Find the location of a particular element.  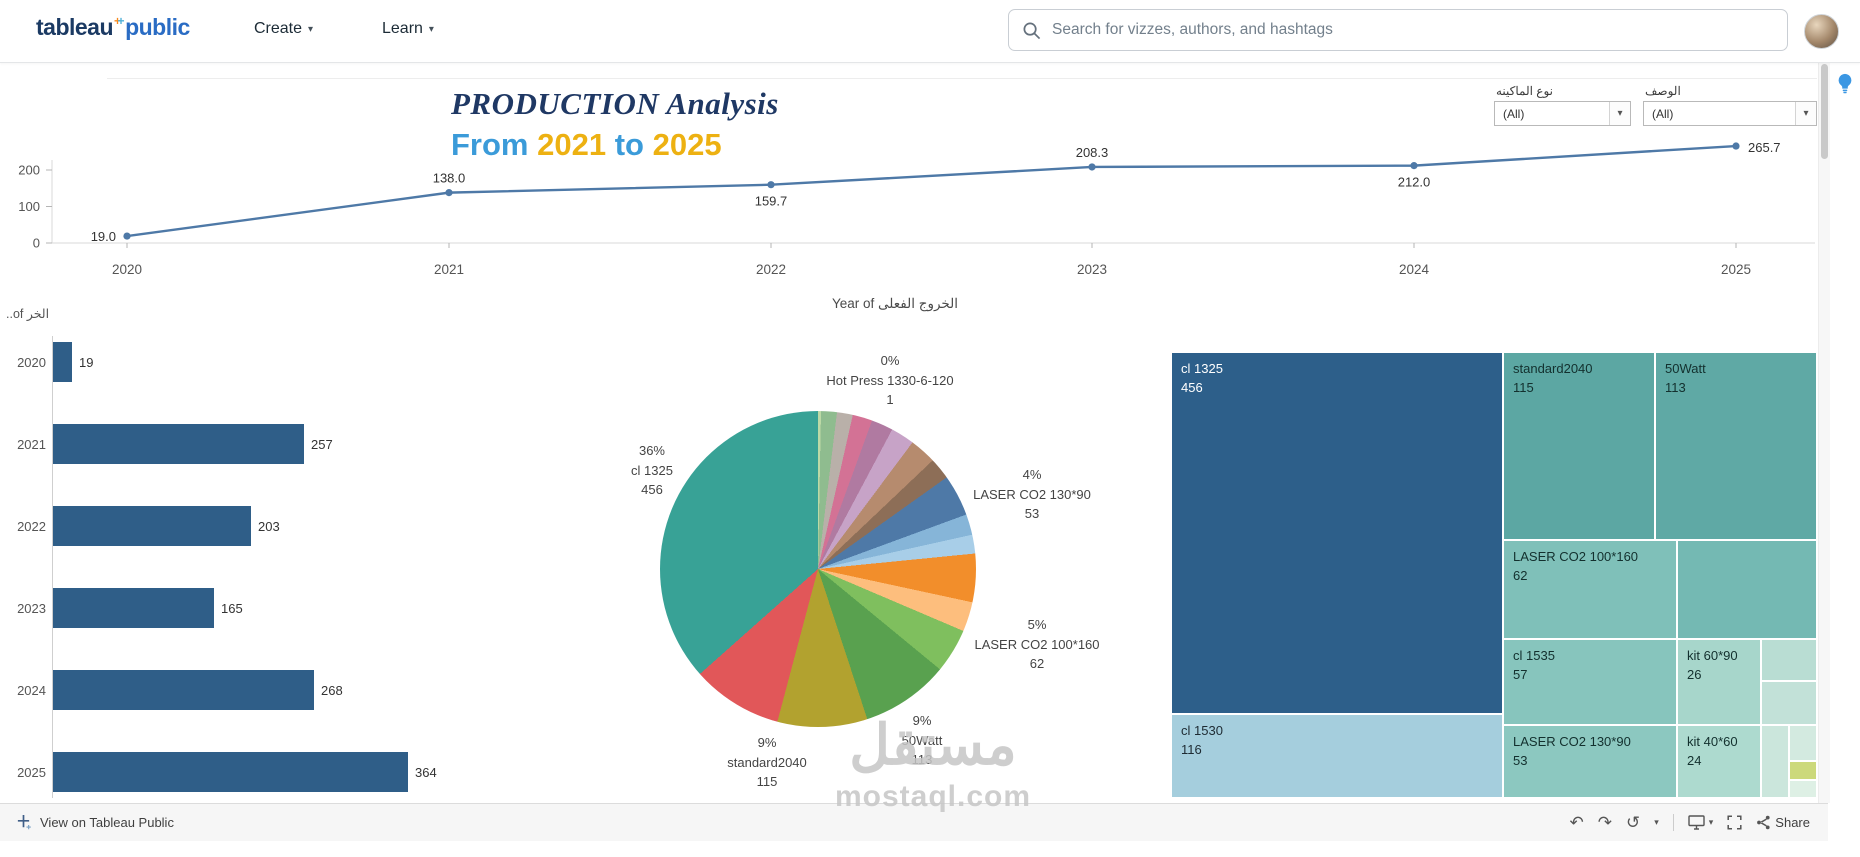

treemap-block-value: 113 is located at coordinates (1675, 387).